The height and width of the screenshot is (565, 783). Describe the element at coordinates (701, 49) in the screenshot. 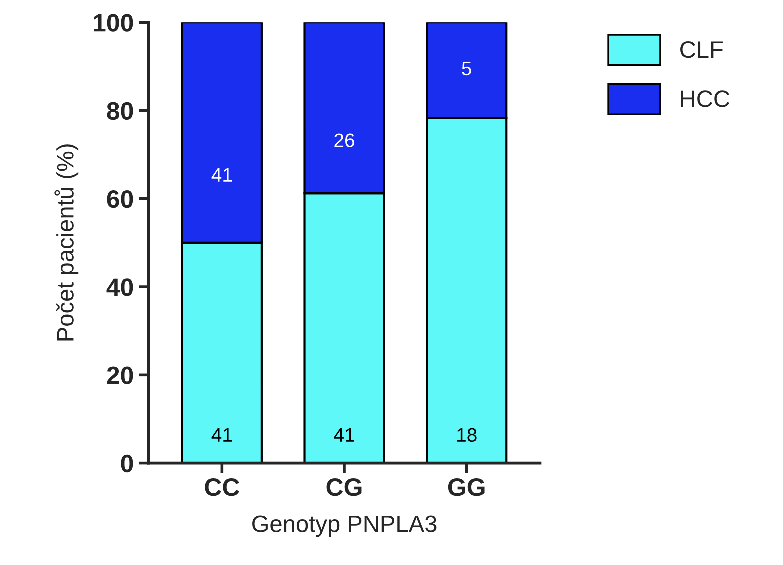

I see `legend-label: CLF` at that location.